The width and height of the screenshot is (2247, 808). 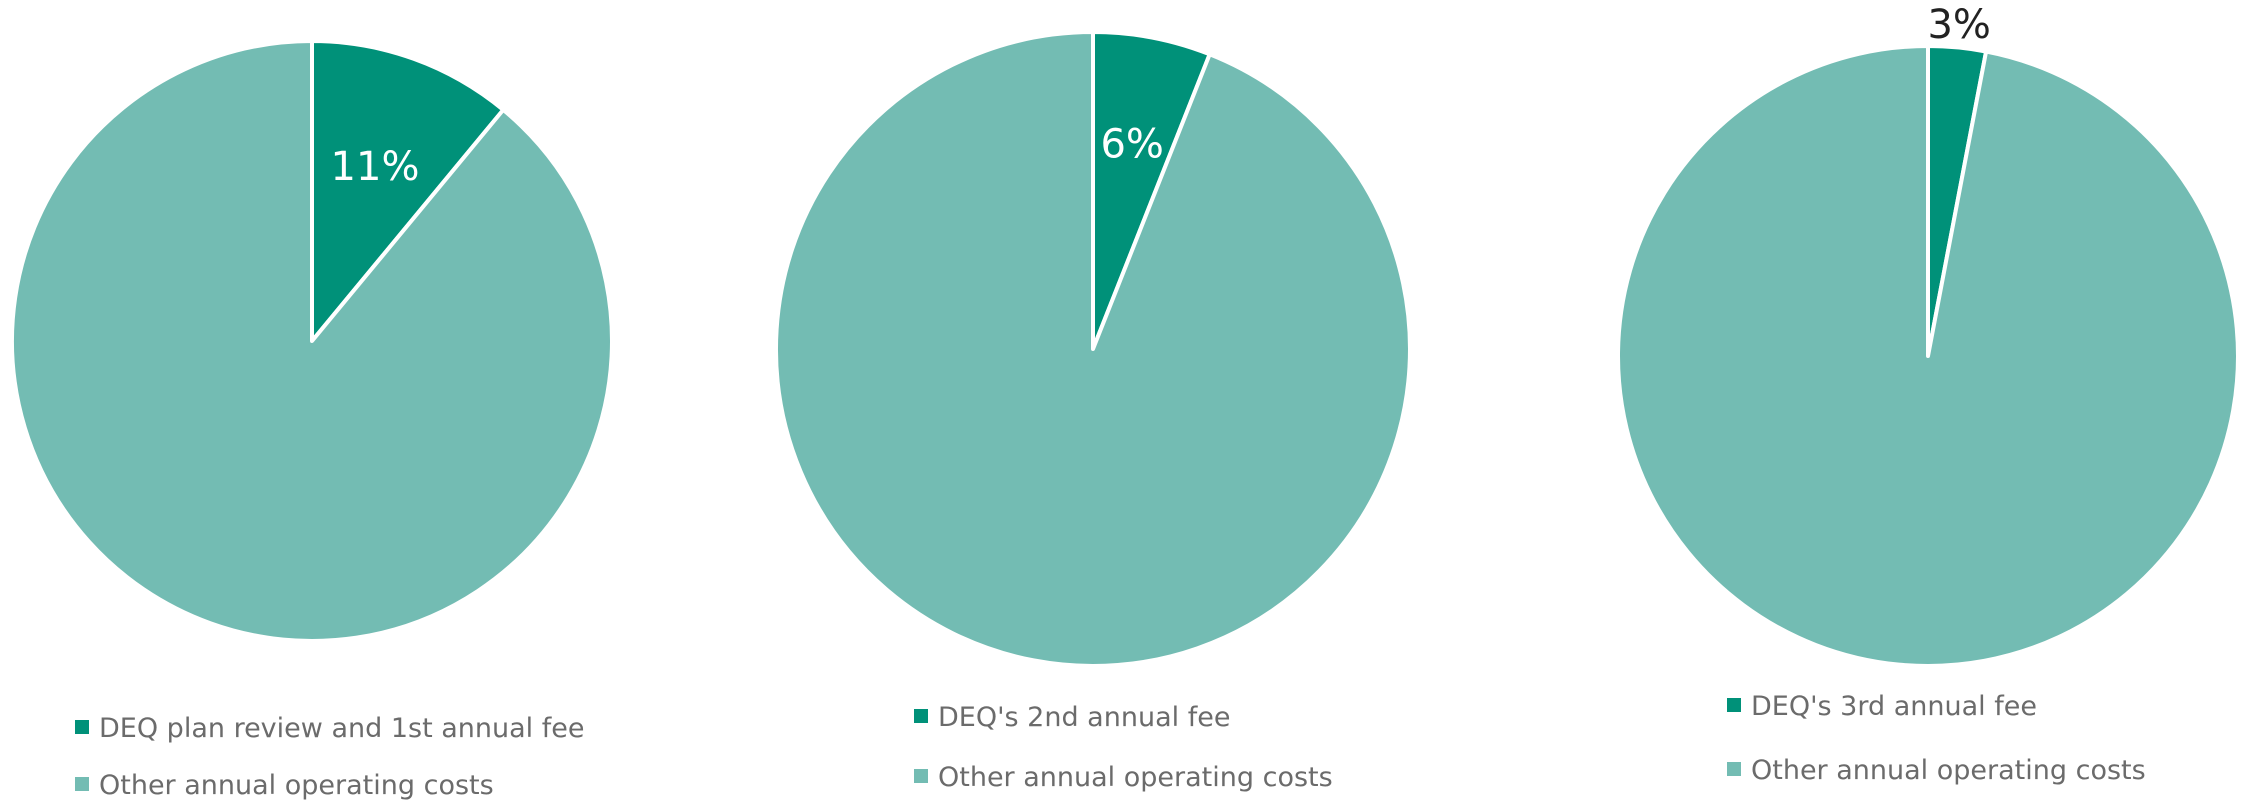 What do you see at coordinates (1958, 25) in the screenshot?
I see `pie-3-data-label: 3%` at bounding box center [1958, 25].